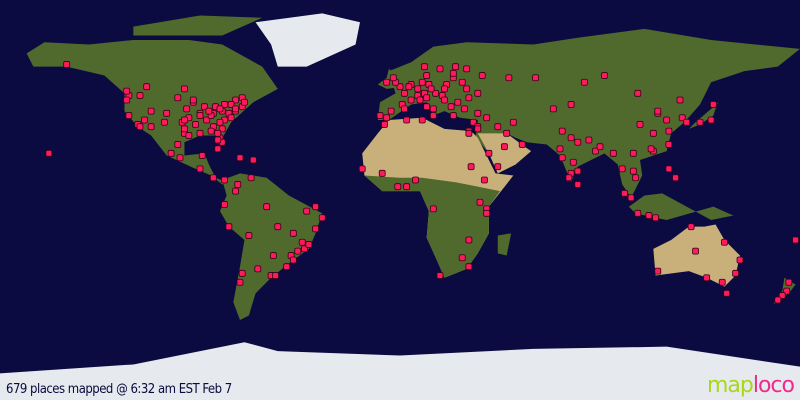 The image size is (800, 400). I want to click on maploco-logo: maploco, so click(751, 385).